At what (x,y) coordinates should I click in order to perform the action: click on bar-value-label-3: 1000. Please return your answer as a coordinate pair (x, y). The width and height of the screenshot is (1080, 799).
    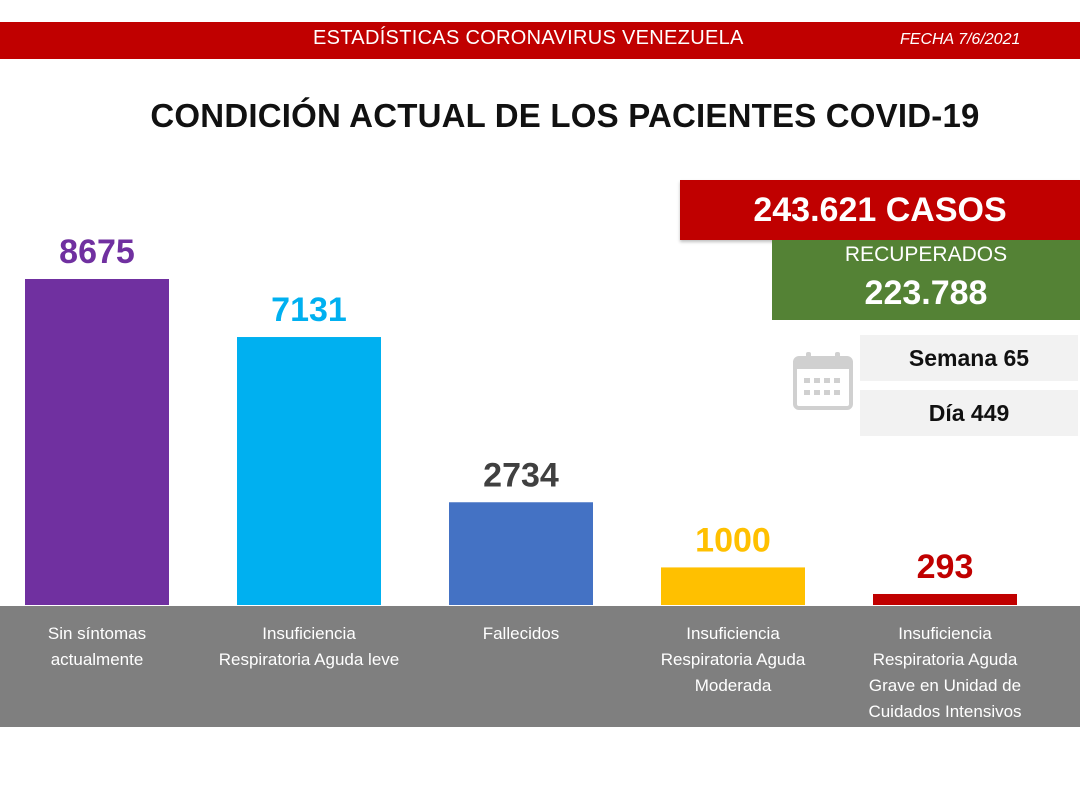
    Looking at the image, I should click on (733, 540).